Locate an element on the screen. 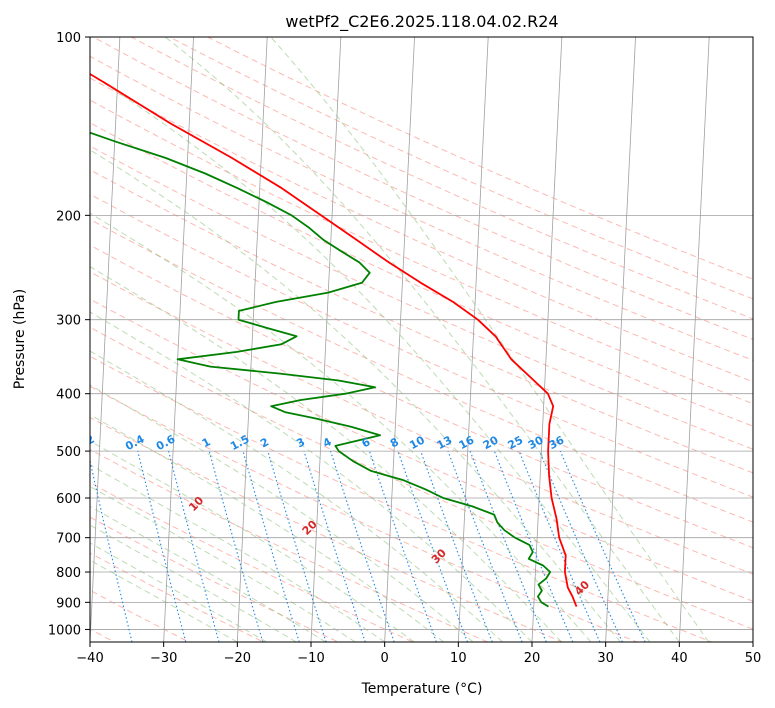 The height and width of the screenshot is (708, 775). y-tick-label: 800 is located at coordinates (68, 573).